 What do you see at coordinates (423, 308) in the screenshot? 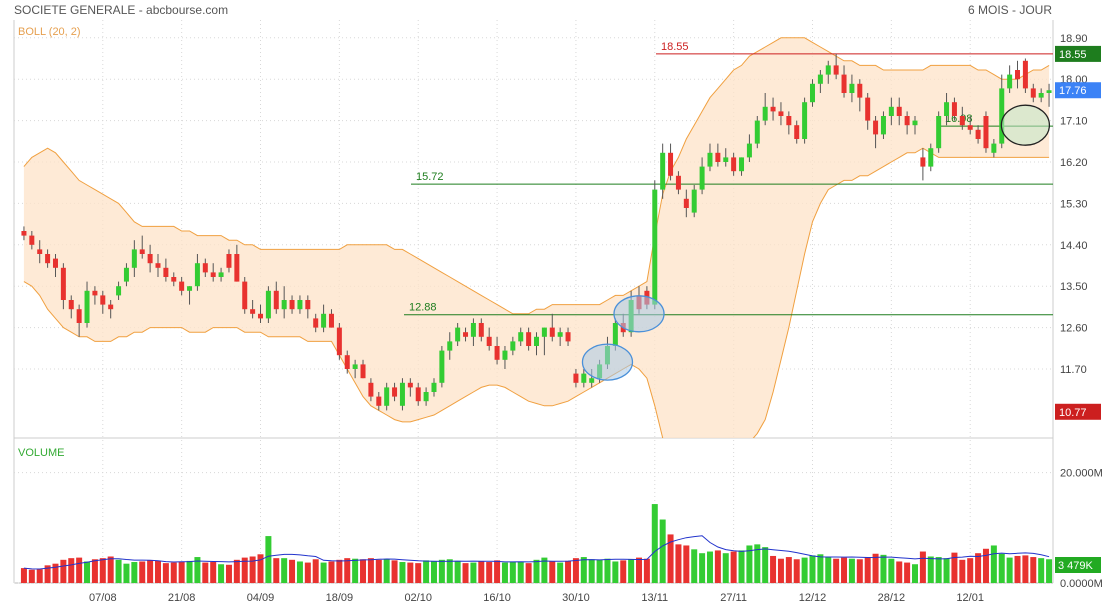
I see `level-line-label: 12.88` at bounding box center [423, 308].